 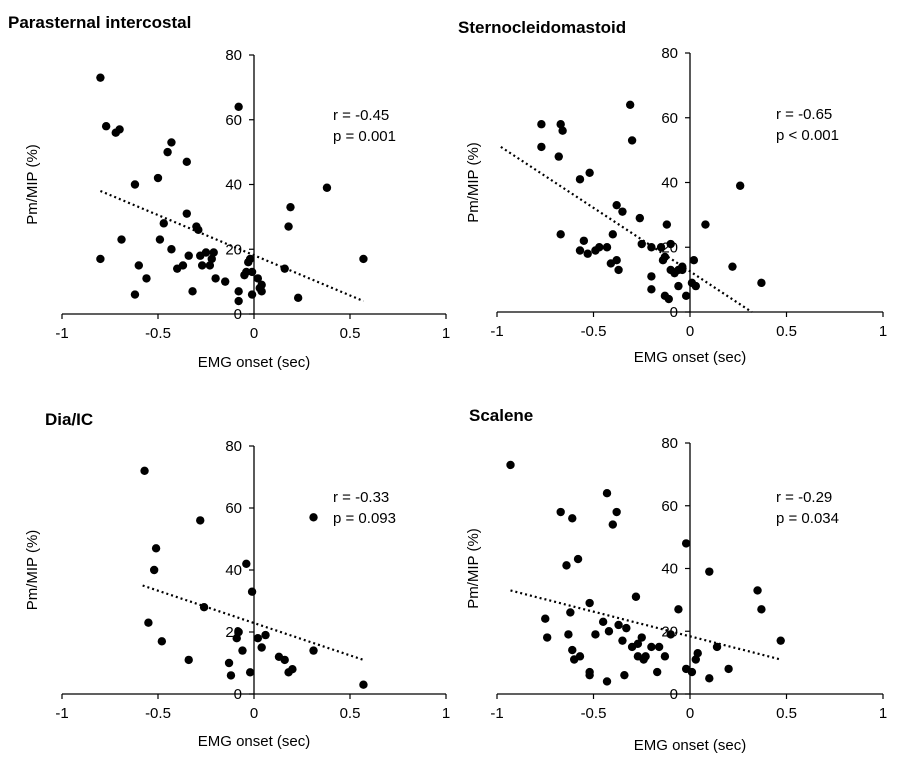 I want to click on x-tick-label: -1, so click(x=61, y=713).